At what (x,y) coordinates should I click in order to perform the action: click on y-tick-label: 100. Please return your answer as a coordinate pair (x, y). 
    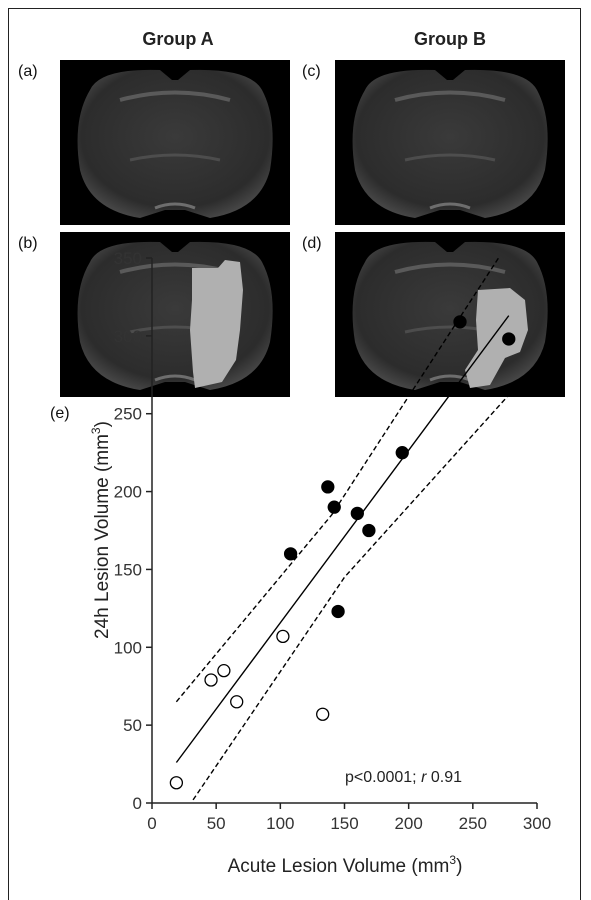
    Looking at the image, I should click on (128, 647).